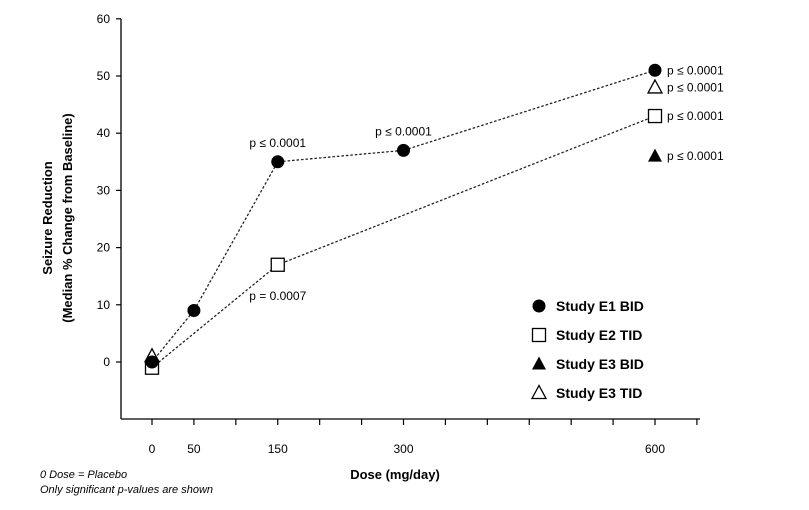 This screenshot has height=510, width=809. Describe the element at coordinates (152, 449) in the screenshot. I see `x-tick-label: 0` at that location.